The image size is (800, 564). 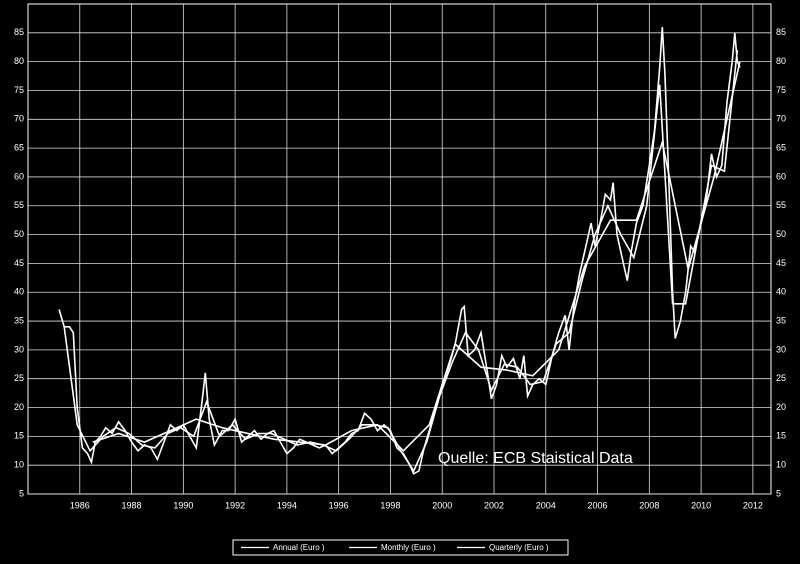 I want to click on y-tick-label: 60, so click(x=19, y=176).